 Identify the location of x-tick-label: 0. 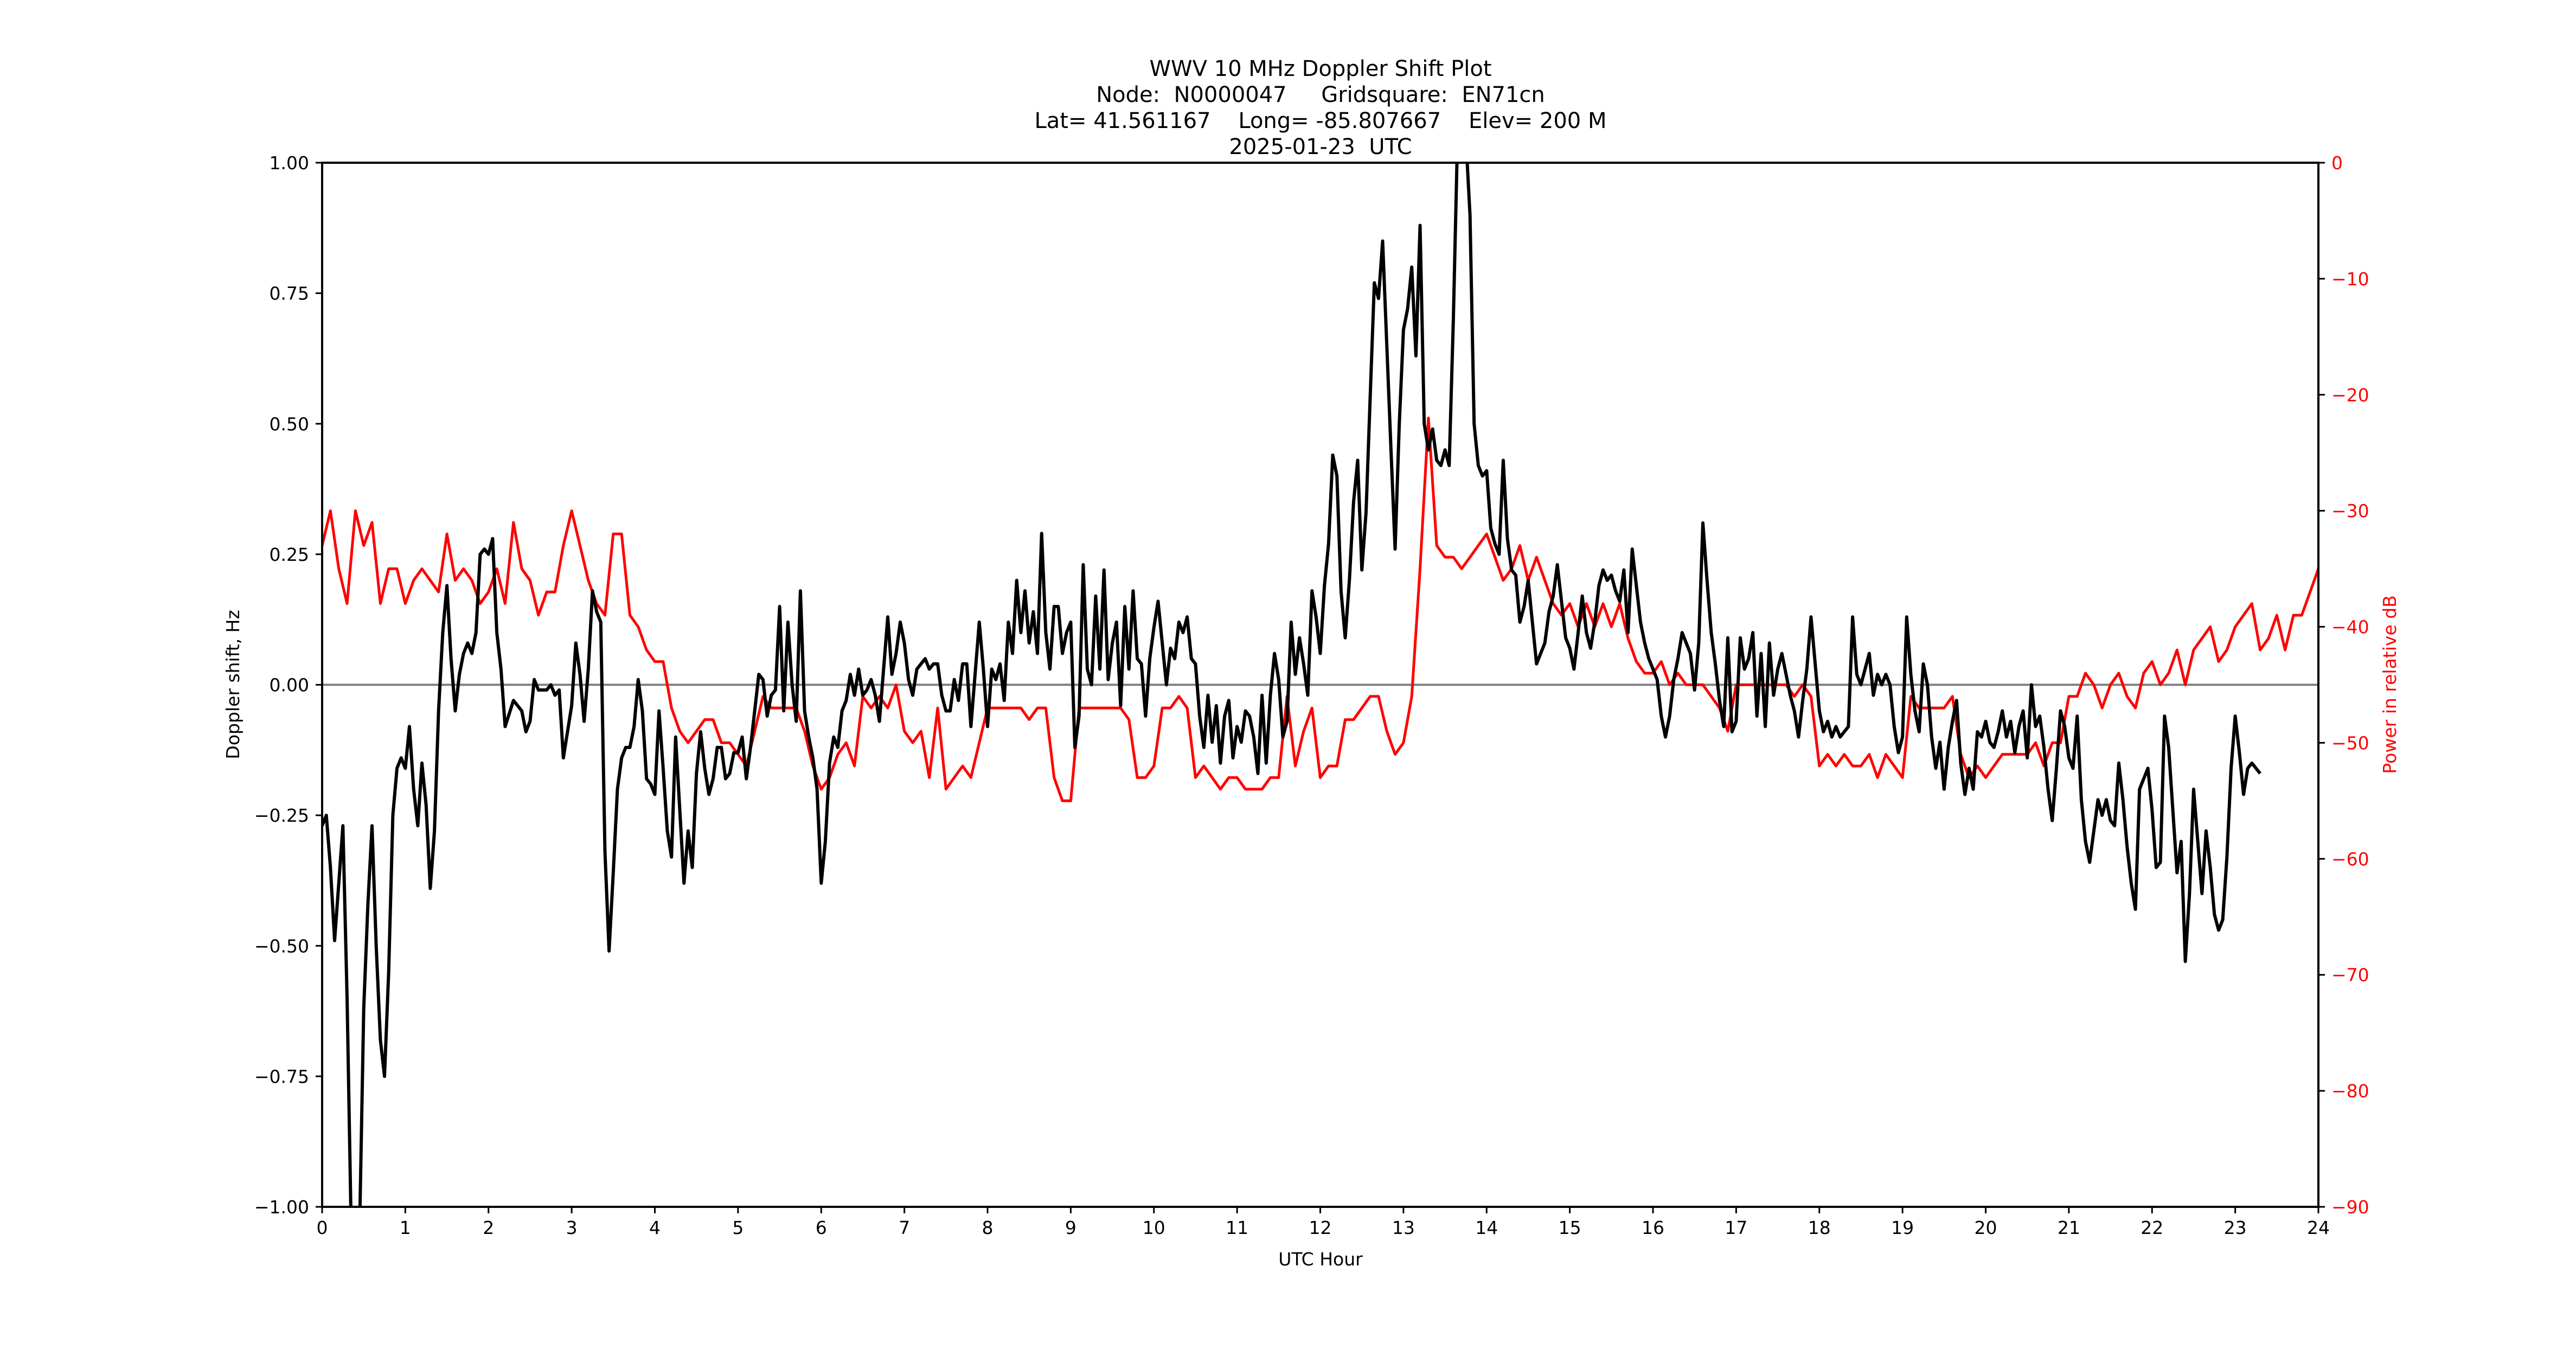
(322, 1227).